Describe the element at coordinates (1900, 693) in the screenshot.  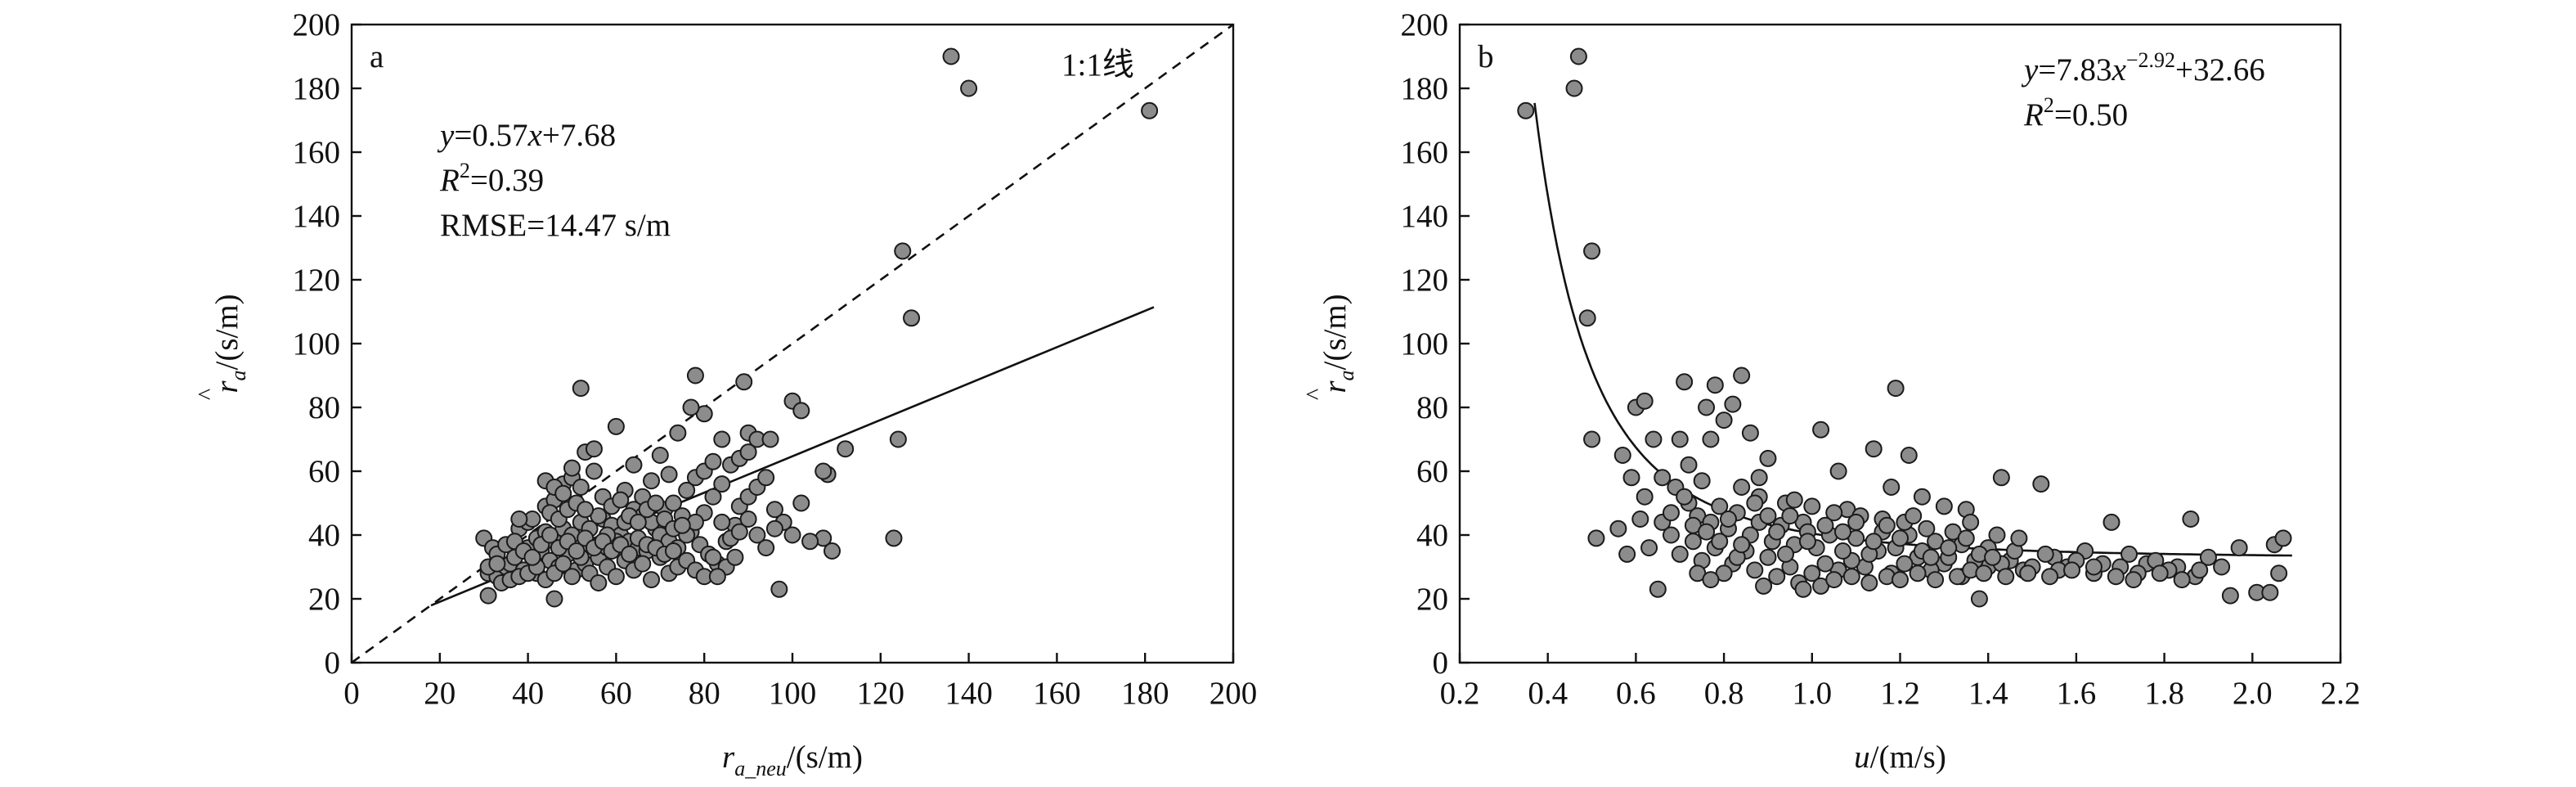
I see `x-tick-label: 1.2` at that location.